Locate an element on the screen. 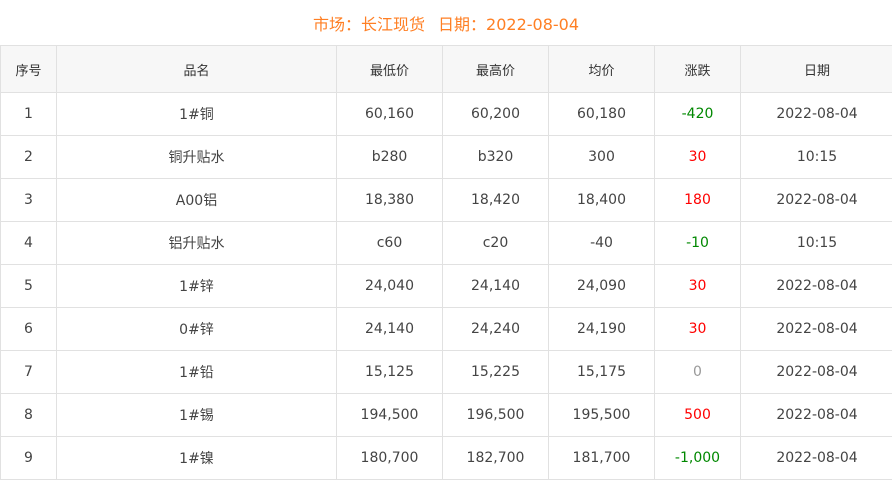 This screenshot has width=892, height=480. cell-high: 182,700 is located at coordinates (496, 458).